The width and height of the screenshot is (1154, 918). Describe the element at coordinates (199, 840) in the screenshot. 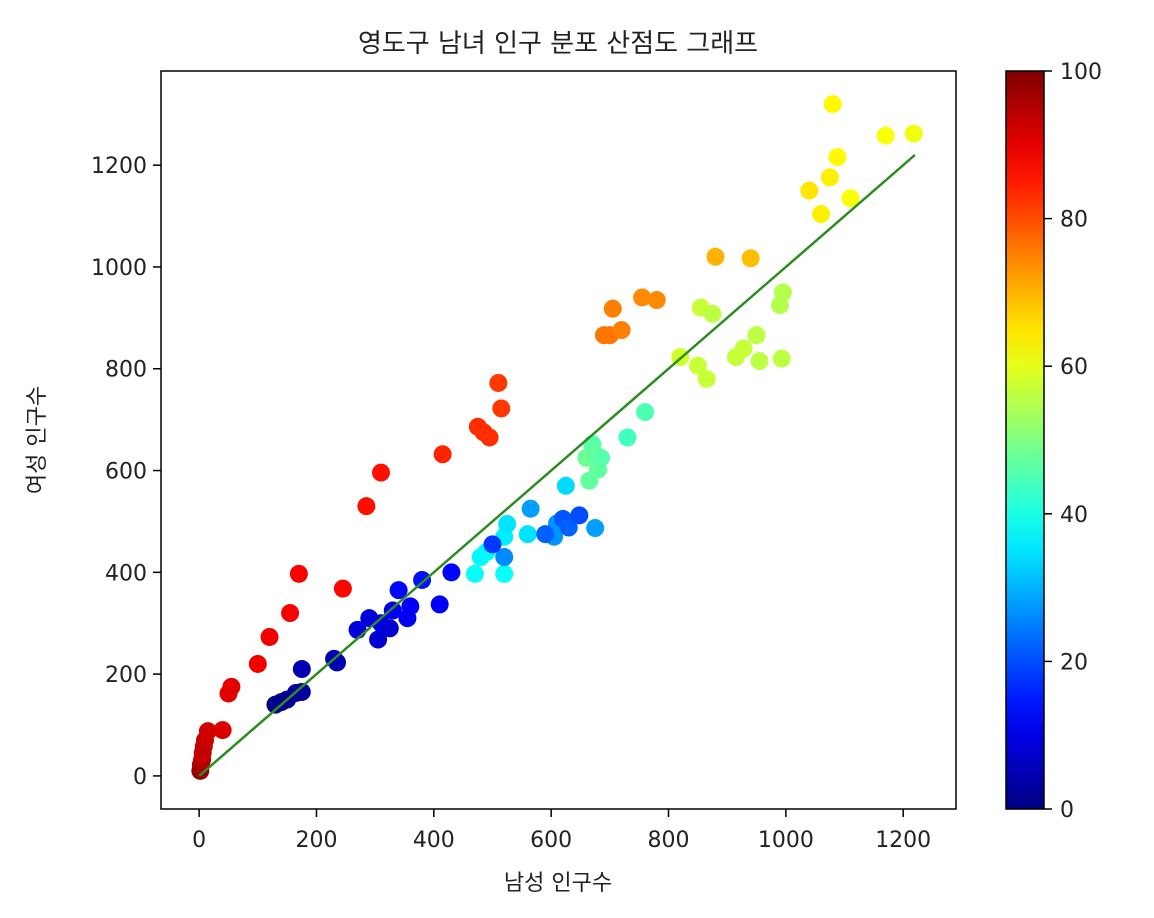

I see `x-tick-label: 0` at that location.